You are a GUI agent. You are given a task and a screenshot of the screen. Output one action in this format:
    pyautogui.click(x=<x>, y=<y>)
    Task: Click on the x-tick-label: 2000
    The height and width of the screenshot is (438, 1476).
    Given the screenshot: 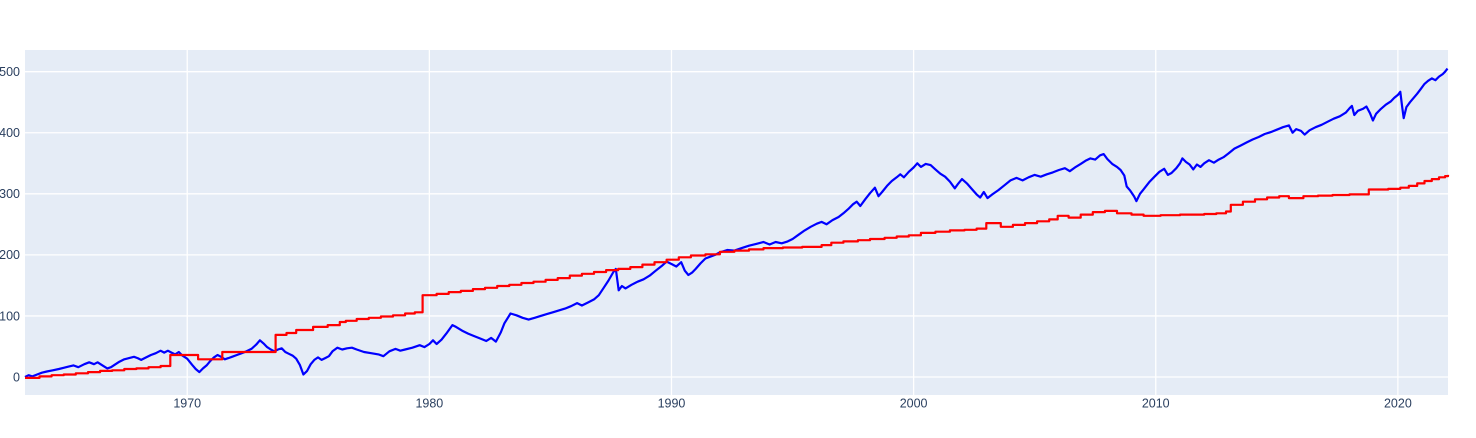 What is the action you would take?
    pyautogui.click(x=914, y=404)
    